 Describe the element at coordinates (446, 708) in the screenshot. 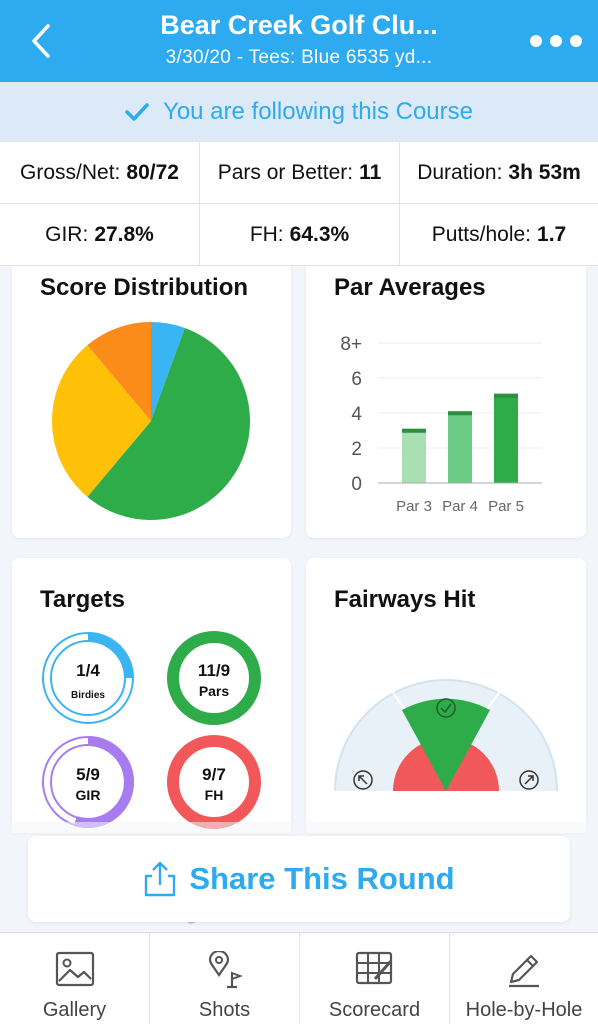

I see `hit-check-icon` at that location.